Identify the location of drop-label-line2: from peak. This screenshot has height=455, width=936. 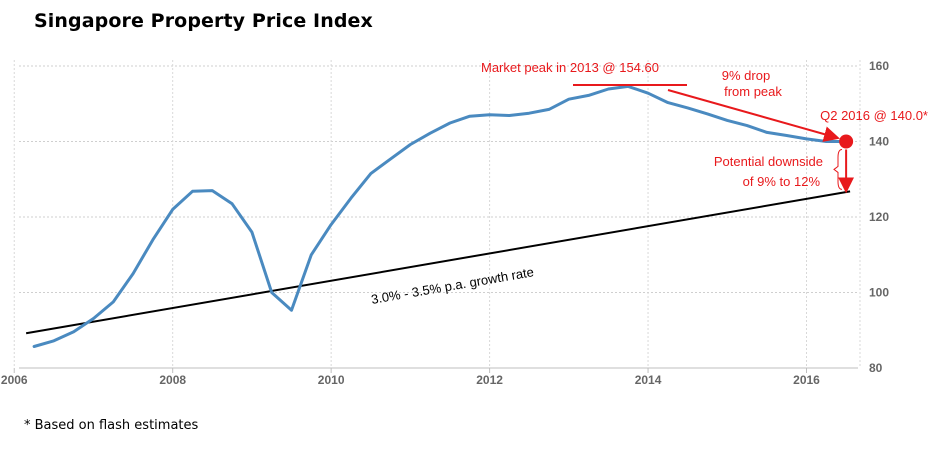
(753, 91).